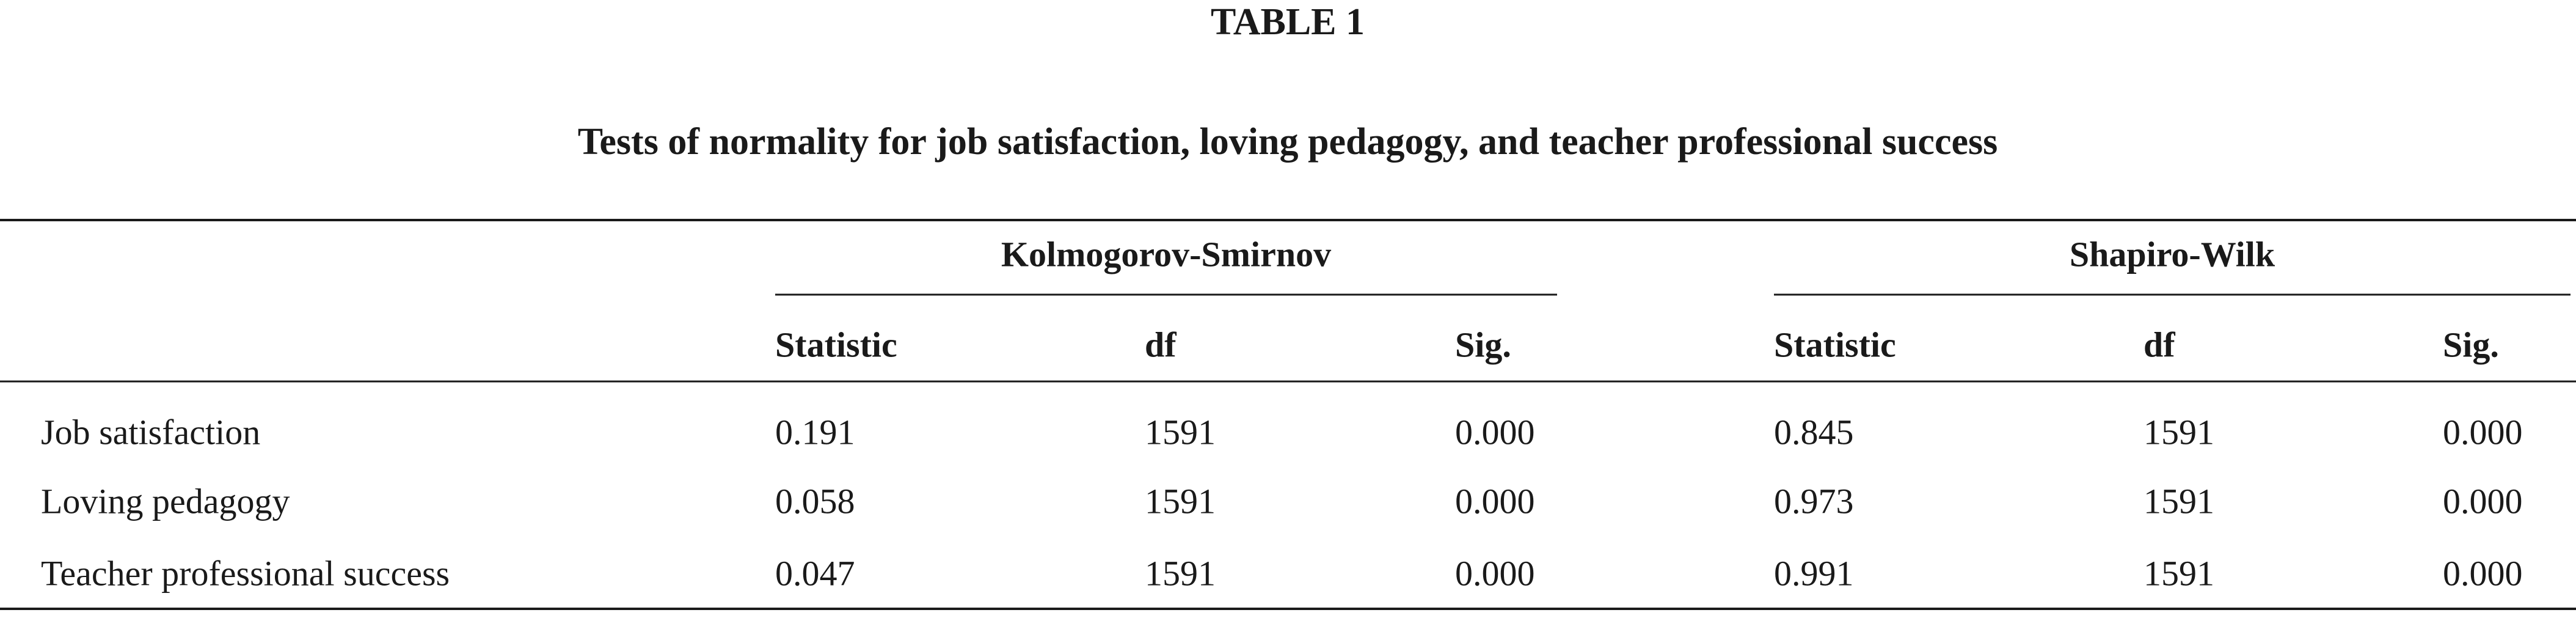 This screenshot has width=2576, height=618. What do you see at coordinates (245, 573) in the screenshot?
I see `row-label: Teacher professional success` at bounding box center [245, 573].